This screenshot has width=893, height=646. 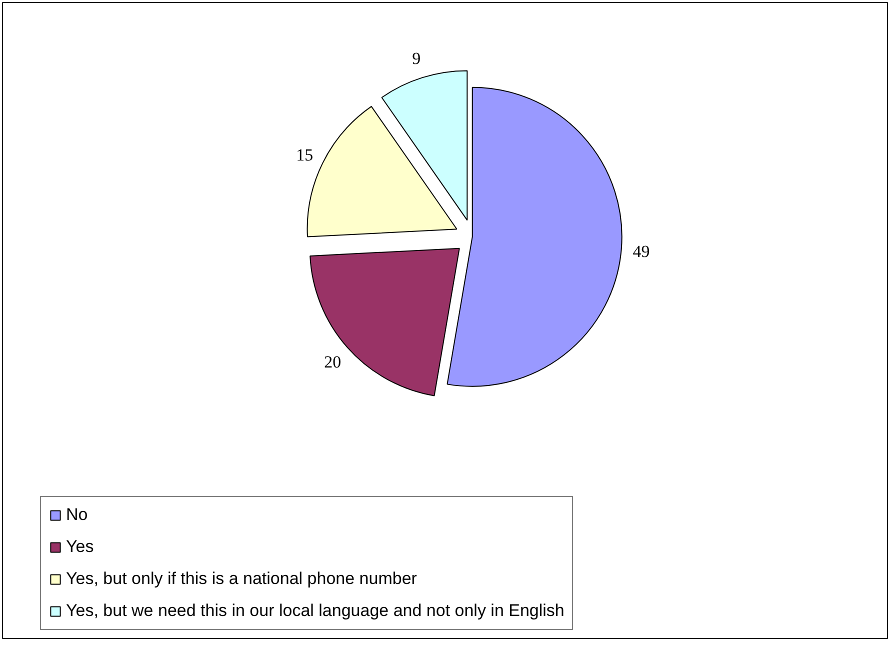 What do you see at coordinates (416, 58) in the screenshot?
I see `data-label: 9` at bounding box center [416, 58].